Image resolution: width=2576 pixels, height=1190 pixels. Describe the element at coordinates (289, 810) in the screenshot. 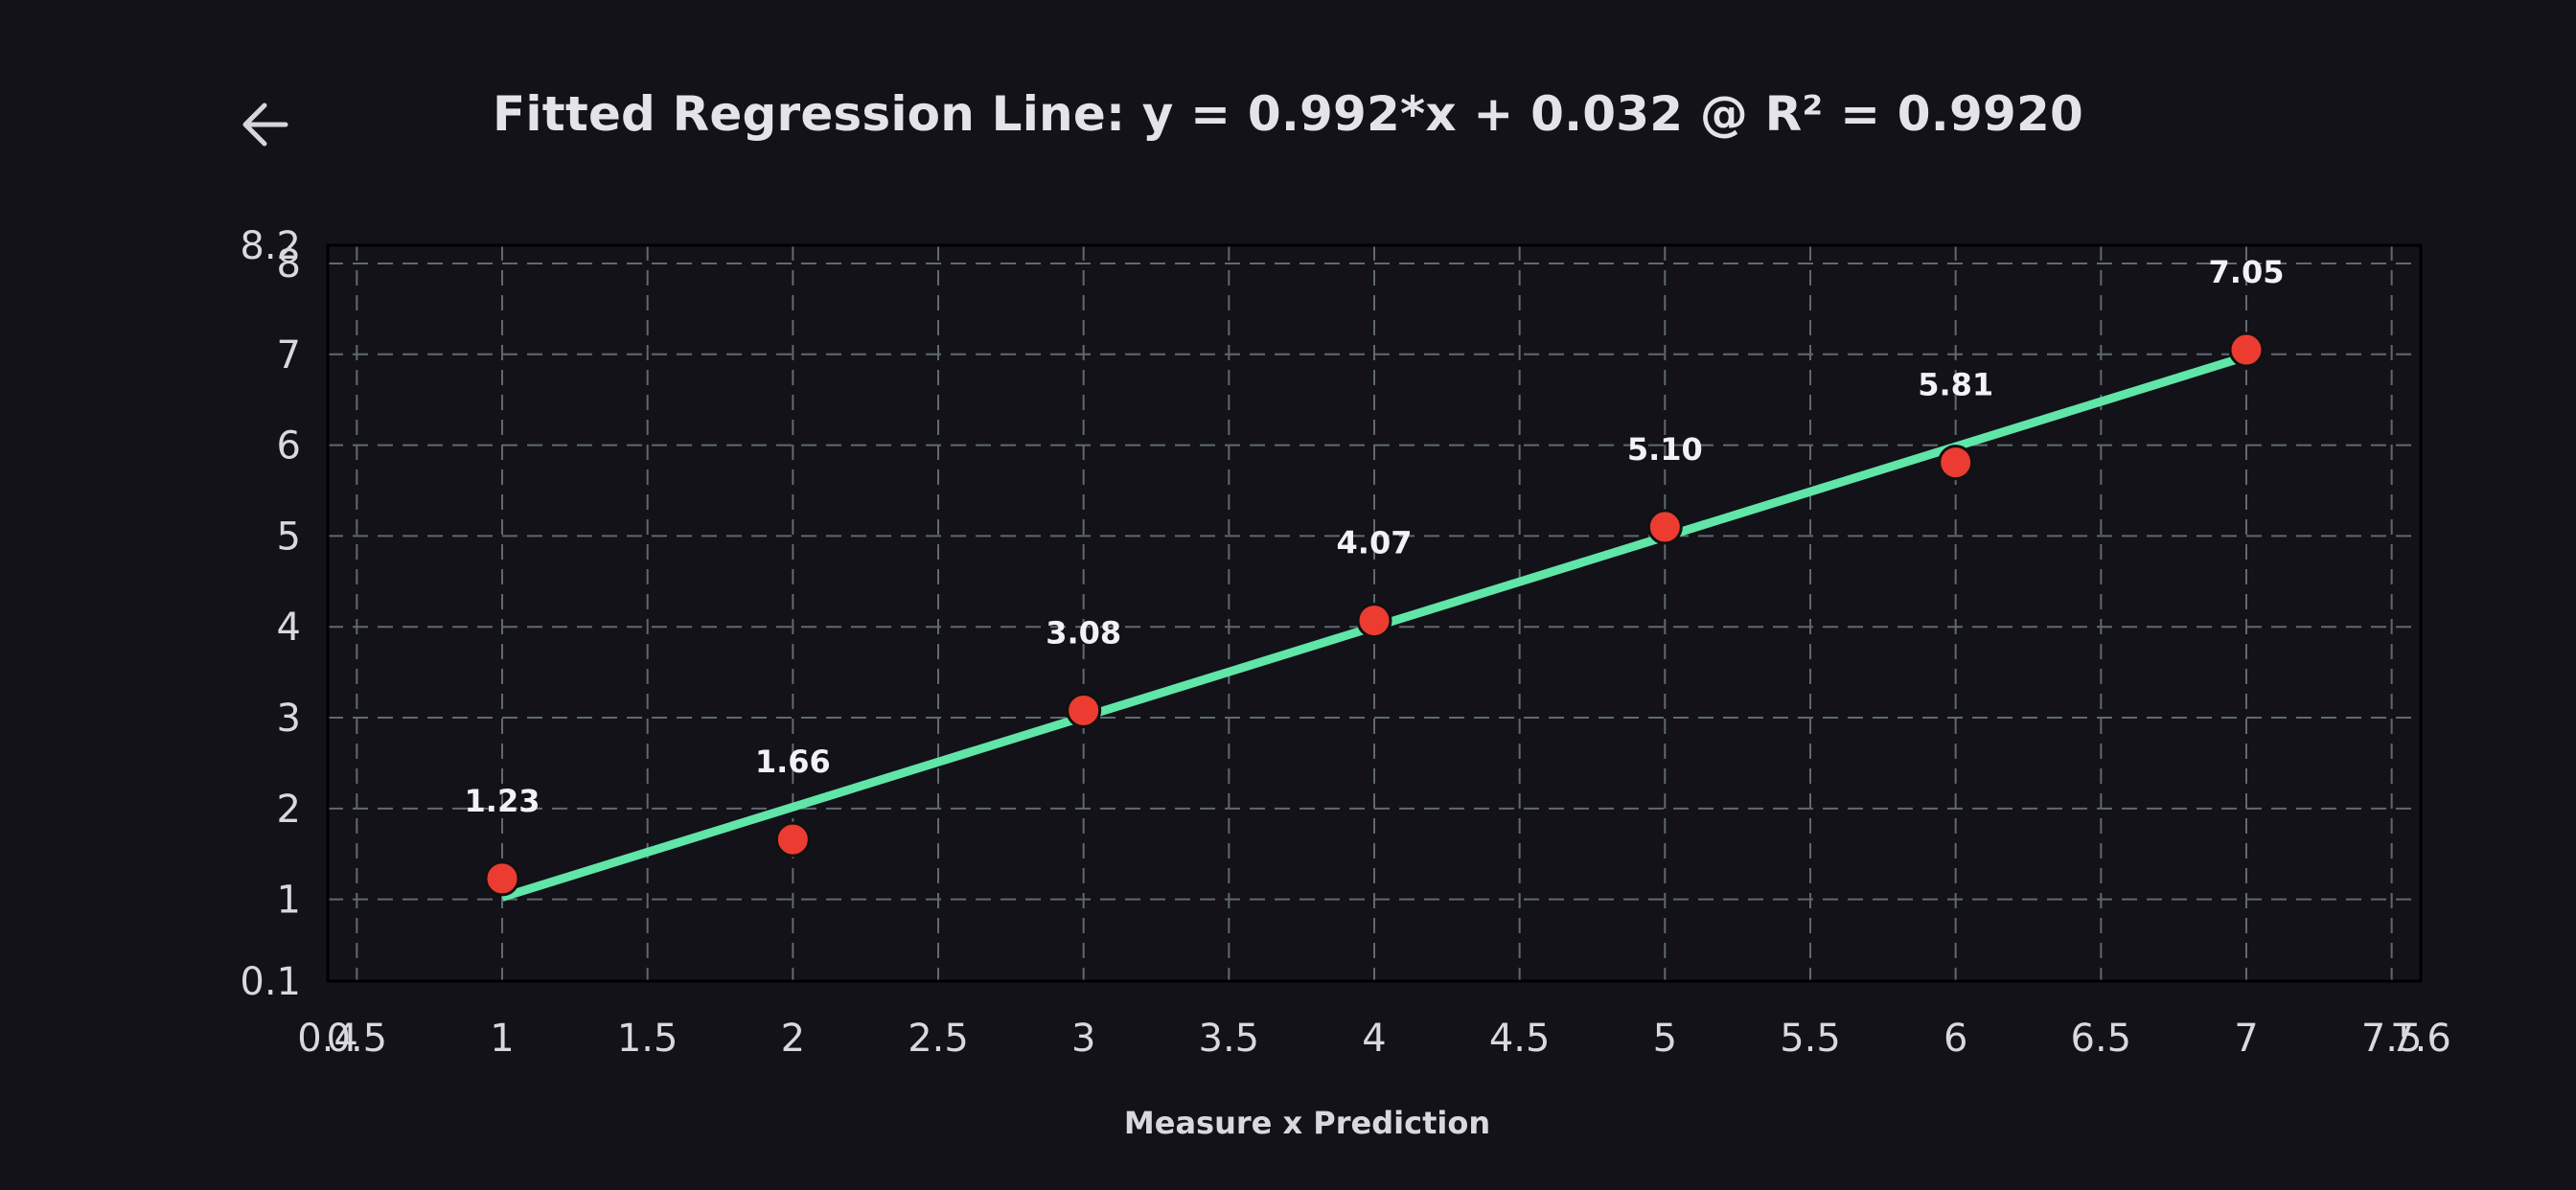

I see `y-tick-label: 2` at that location.